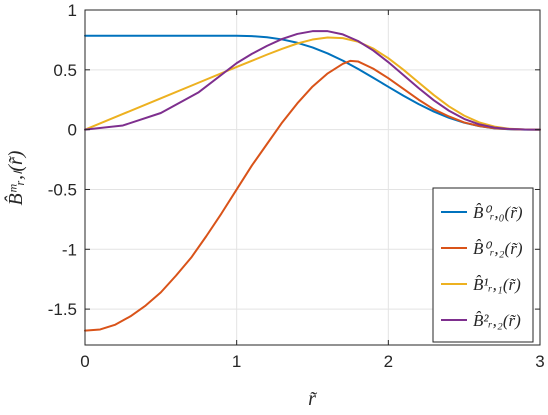 The width and height of the screenshot is (548, 415). I want to click on y-tick-label: -1.5, so click(62, 309).